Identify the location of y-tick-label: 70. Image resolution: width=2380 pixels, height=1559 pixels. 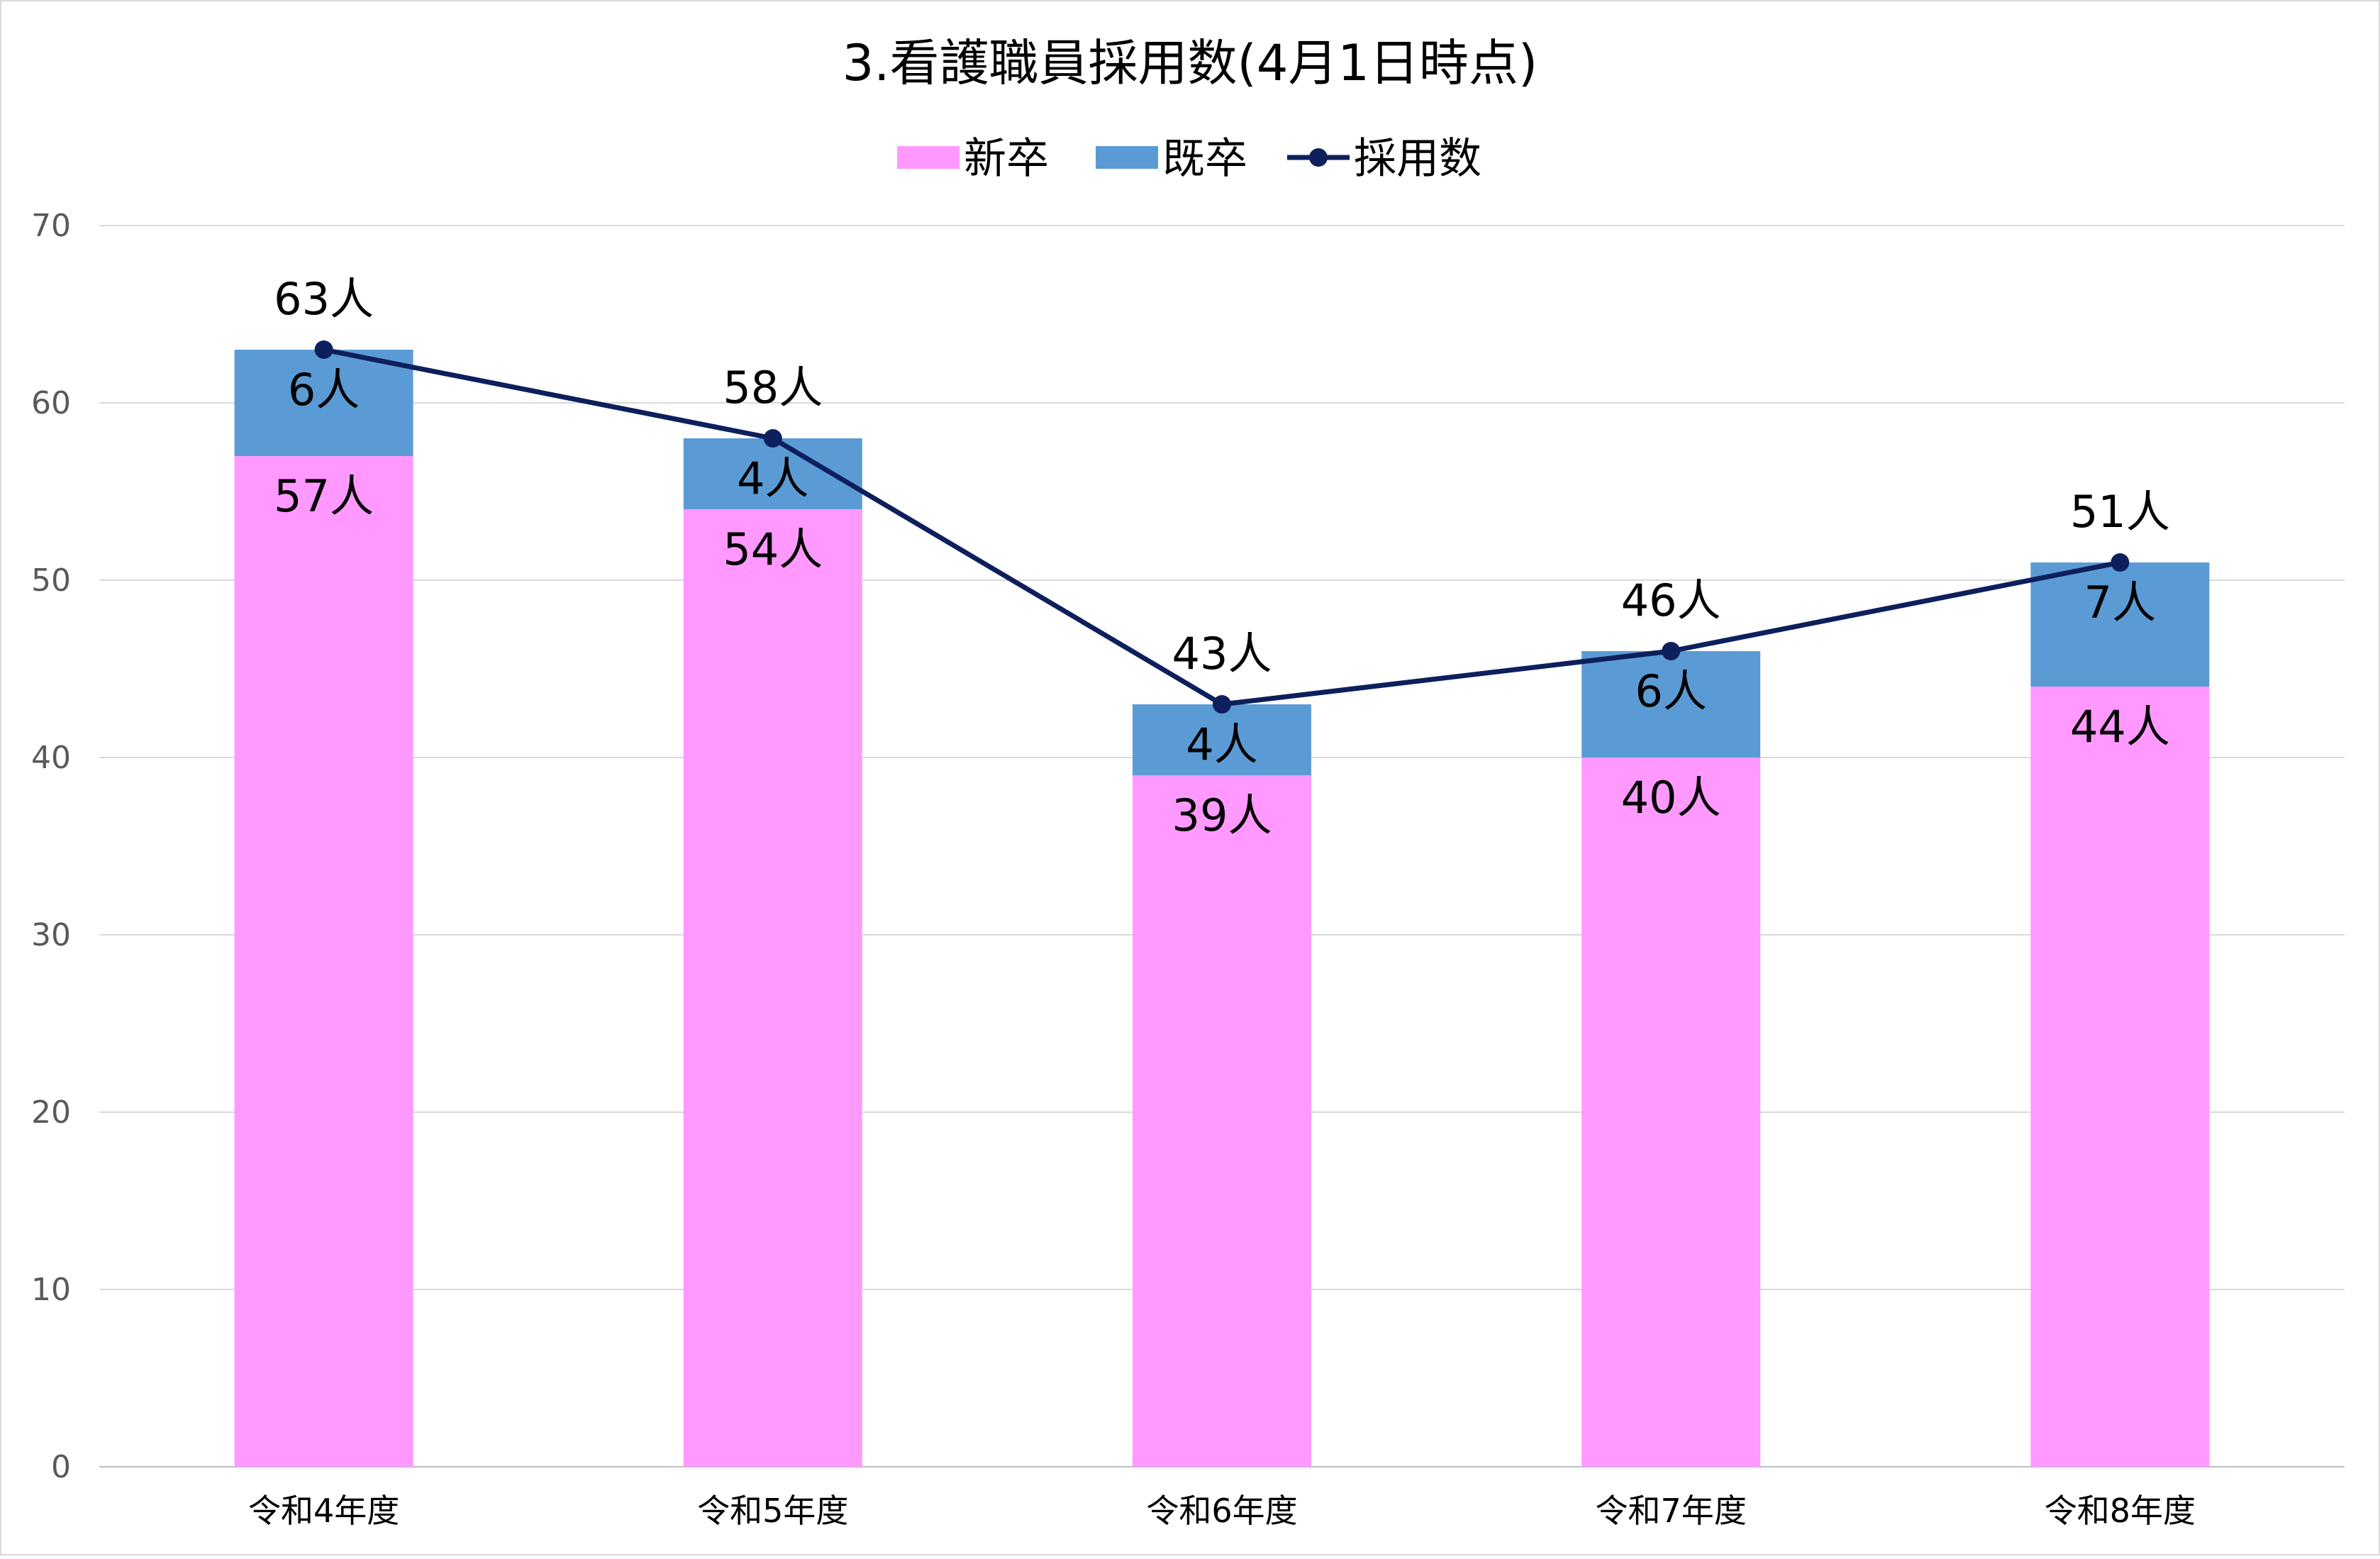
(51, 226).